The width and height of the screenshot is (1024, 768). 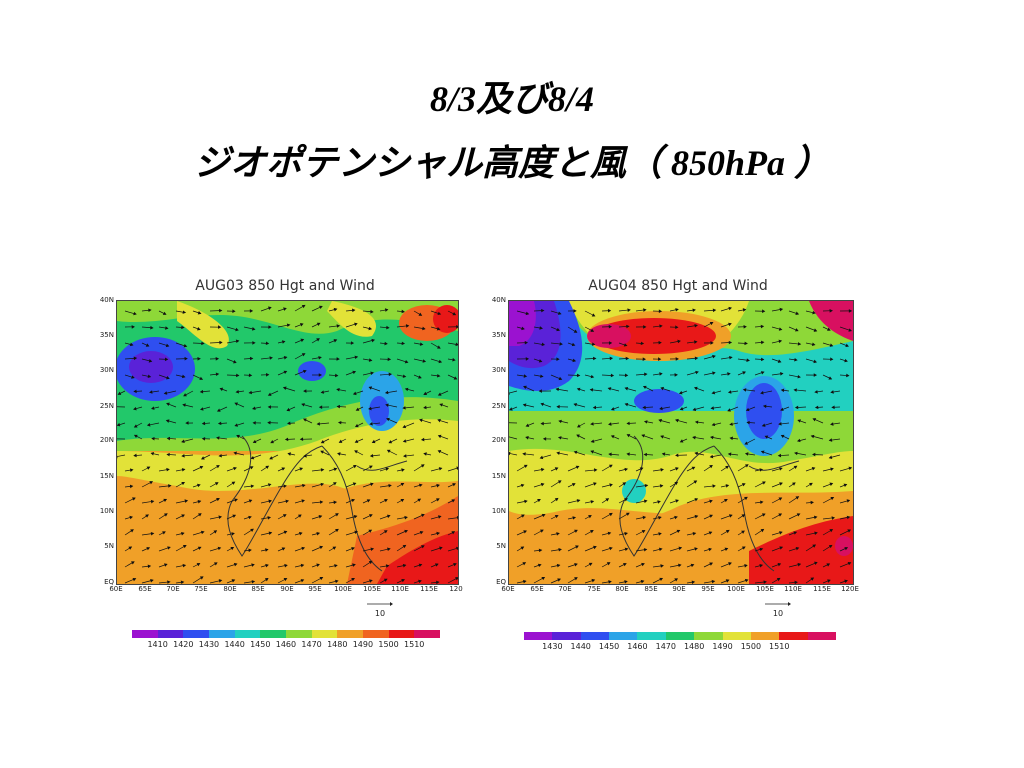 I want to click on colorbar-label: 1440, so click(x=234, y=644).